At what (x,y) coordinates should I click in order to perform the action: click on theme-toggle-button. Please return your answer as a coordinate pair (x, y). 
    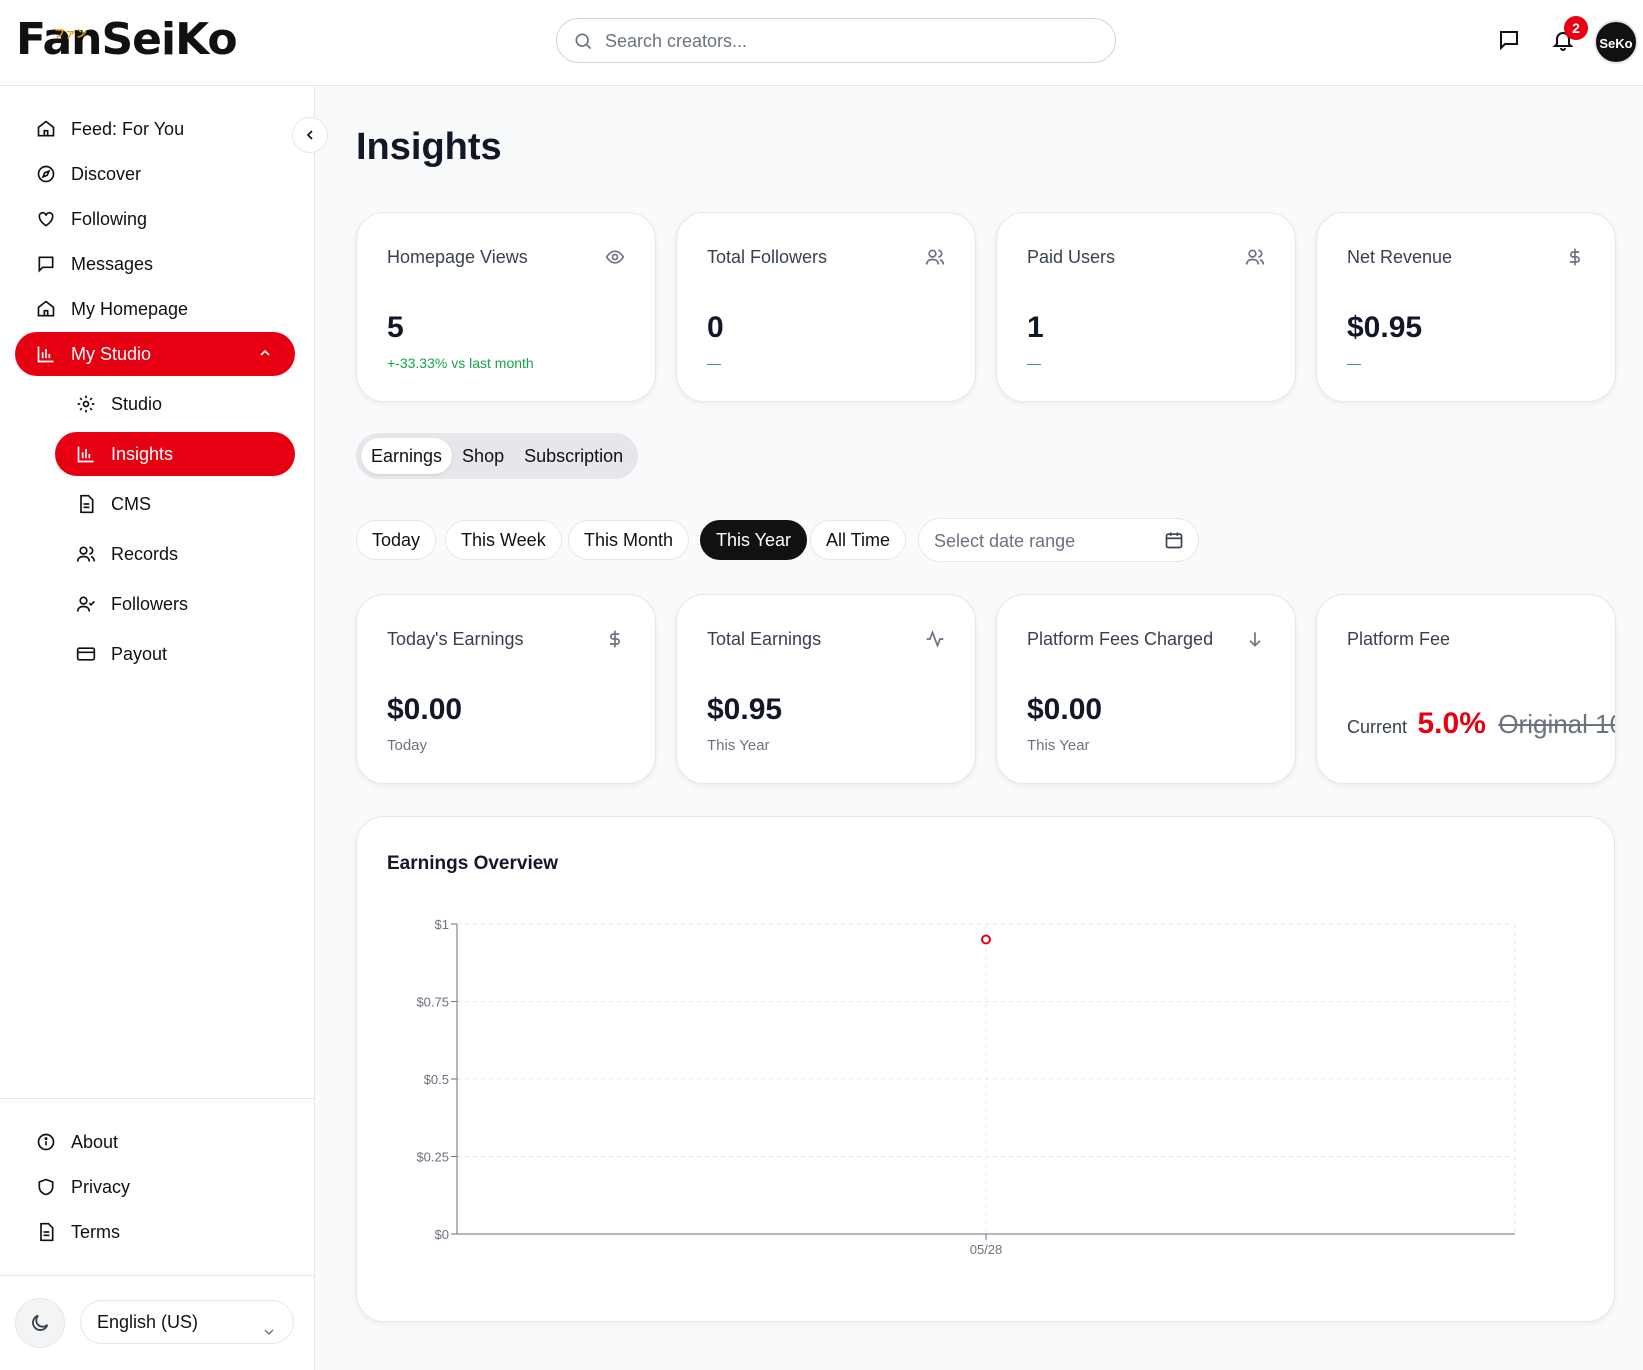
    Looking at the image, I should click on (40, 1323).